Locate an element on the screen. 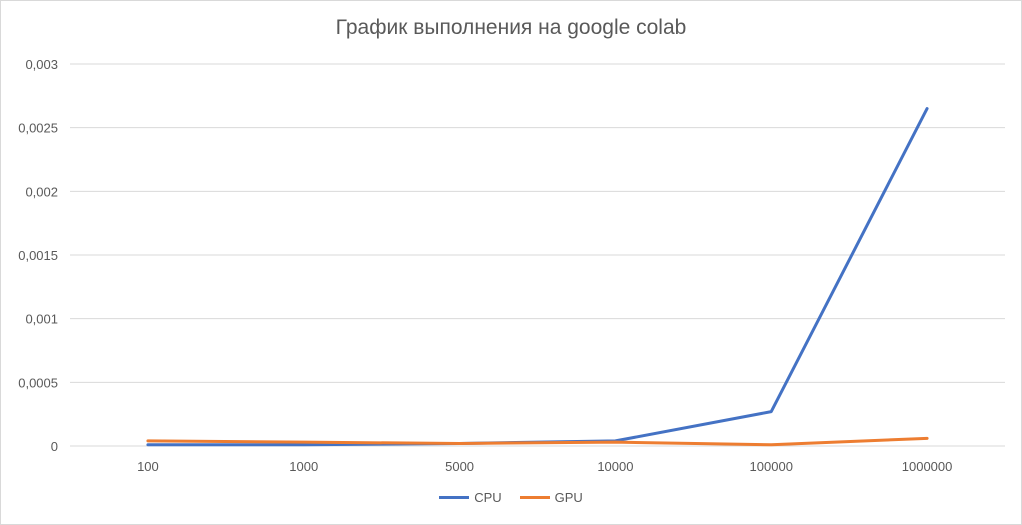  y-tick-label: 0 is located at coordinates (54, 446).